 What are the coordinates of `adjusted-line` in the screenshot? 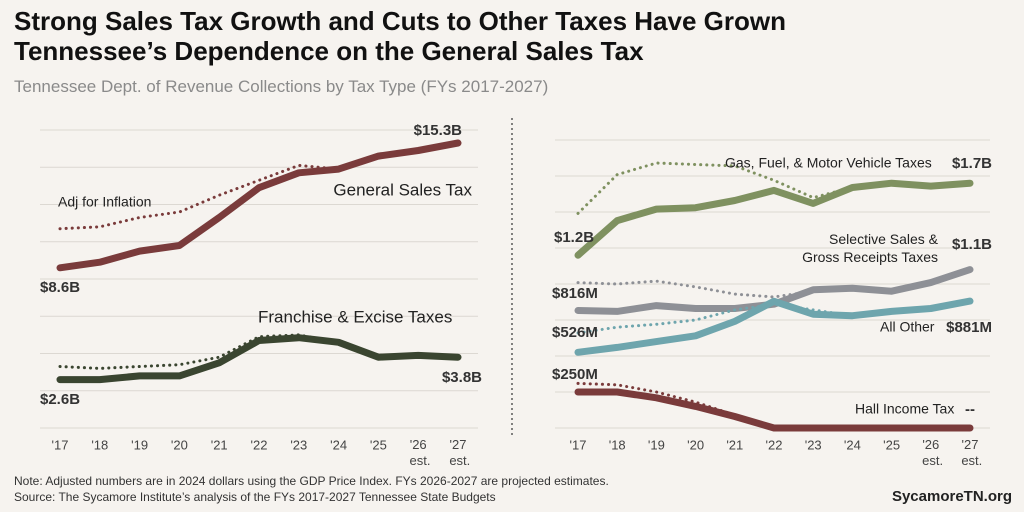 It's located at (715, 188).